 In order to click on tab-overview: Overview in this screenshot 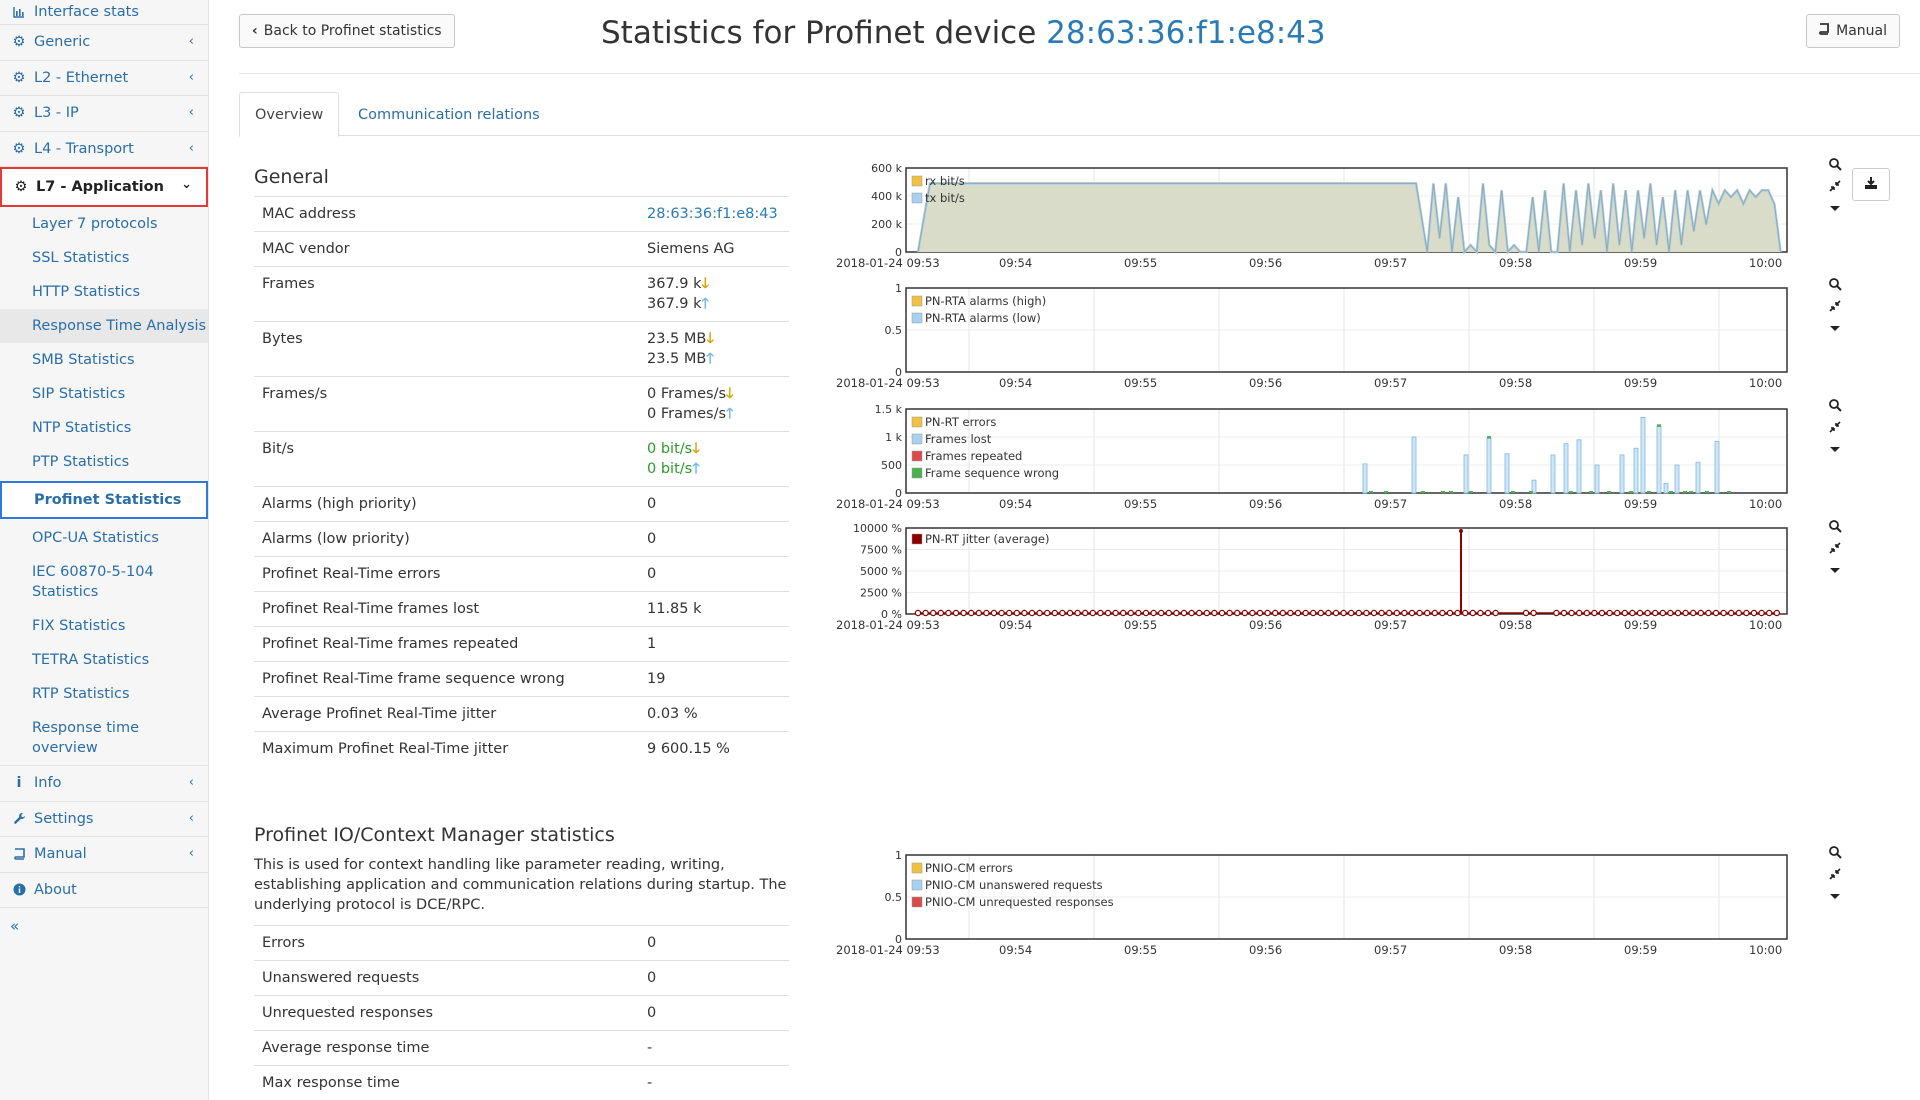, I will do `click(289, 114)`.